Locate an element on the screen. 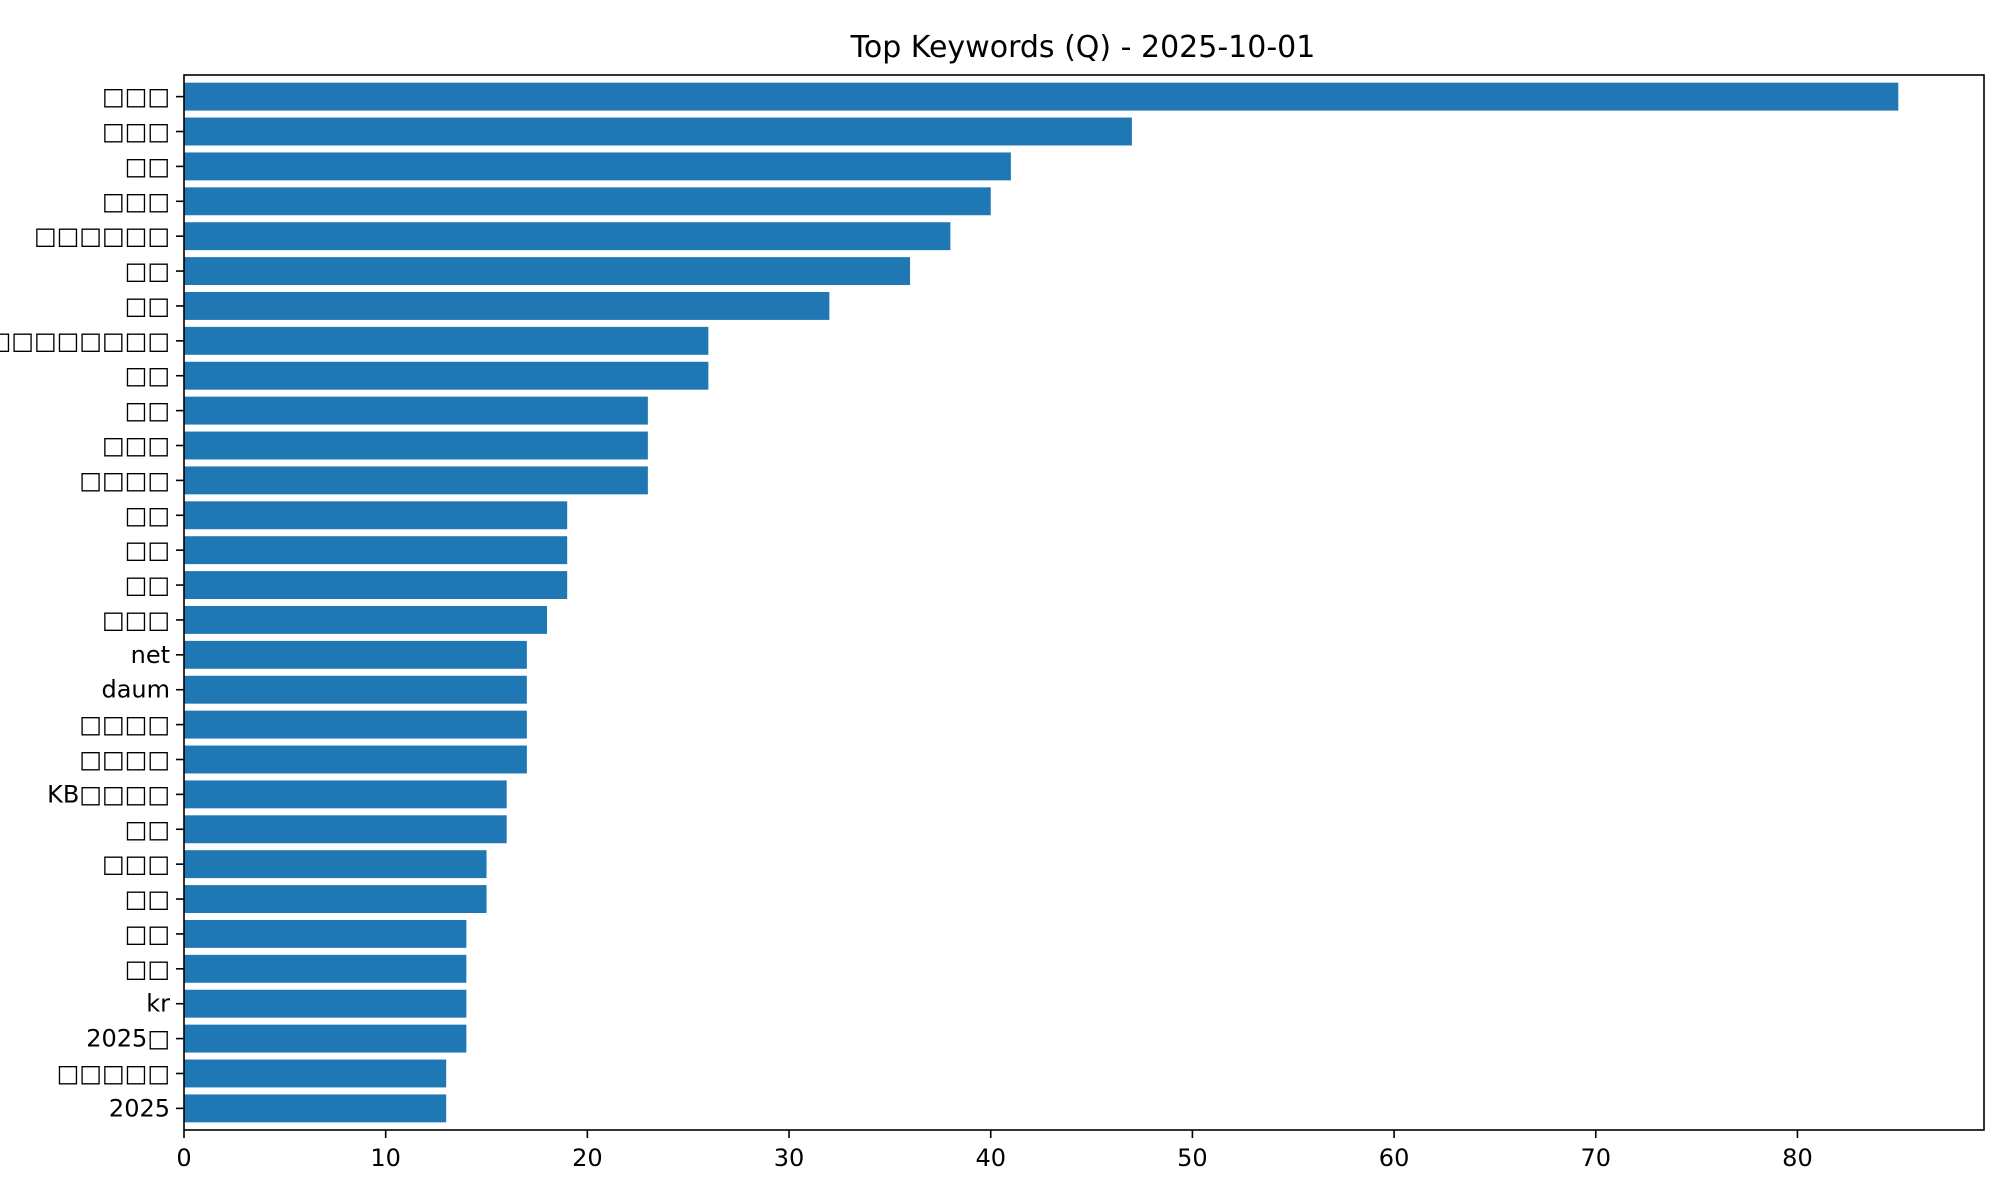  y-tick-label: KB□□□□ is located at coordinates (108, 794).